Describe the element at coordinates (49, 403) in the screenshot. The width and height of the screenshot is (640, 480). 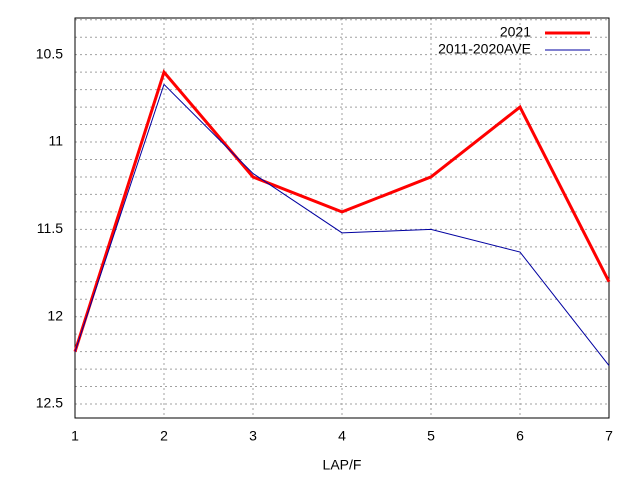
I see `y-tick-label: 12.5` at that location.